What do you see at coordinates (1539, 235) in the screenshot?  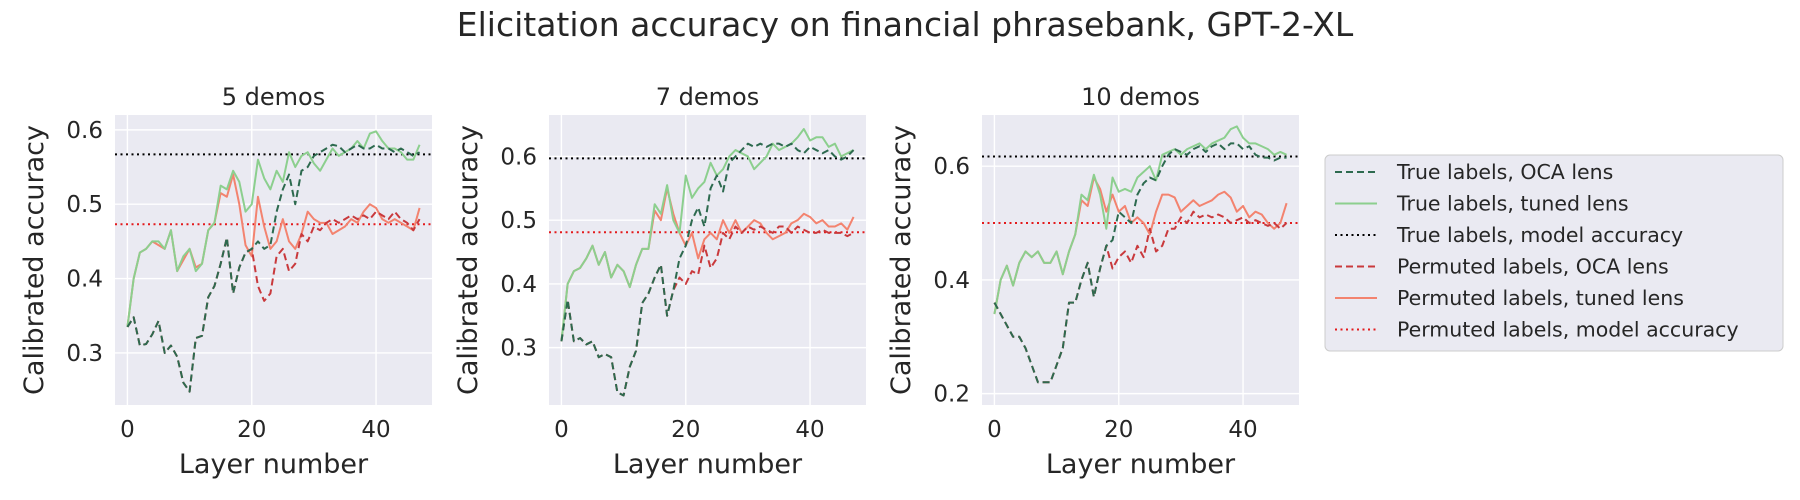 I see `legend-label: True labels, model accuracy` at bounding box center [1539, 235].